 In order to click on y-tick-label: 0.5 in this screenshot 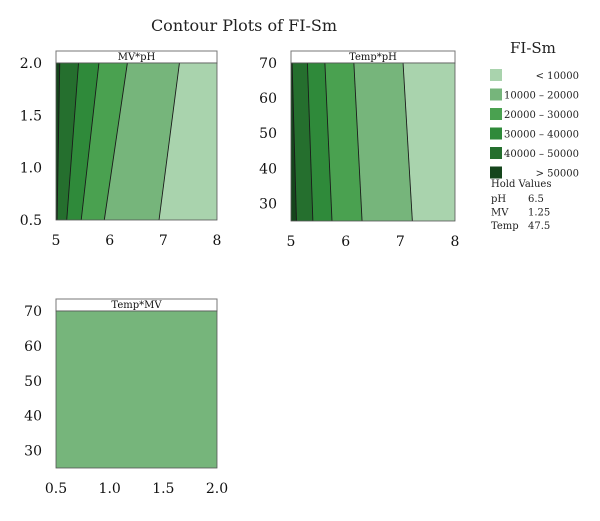, I will do `click(31, 221)`.